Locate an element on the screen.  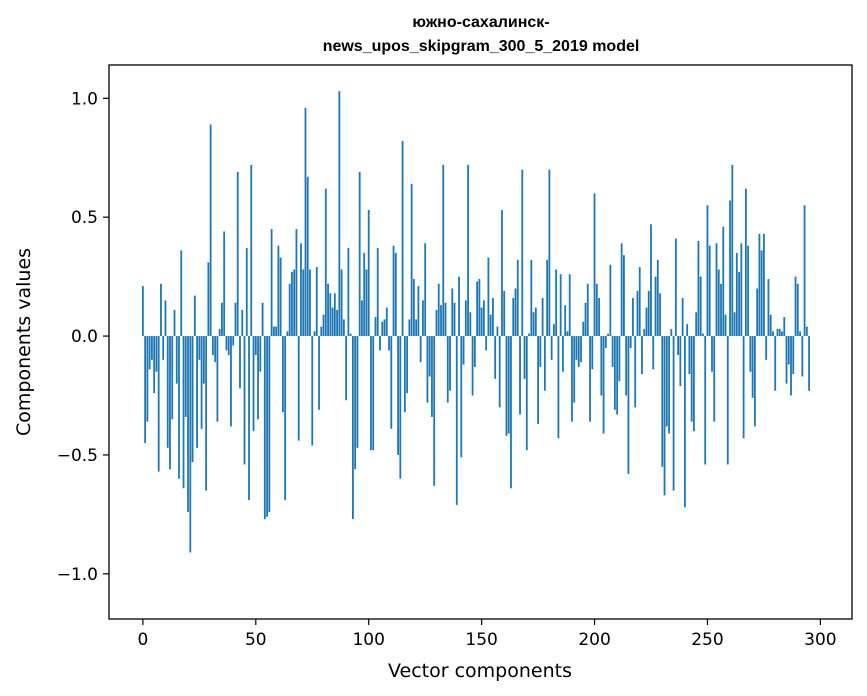
x-tick-label: 300 is located at coordinates (820, 640).